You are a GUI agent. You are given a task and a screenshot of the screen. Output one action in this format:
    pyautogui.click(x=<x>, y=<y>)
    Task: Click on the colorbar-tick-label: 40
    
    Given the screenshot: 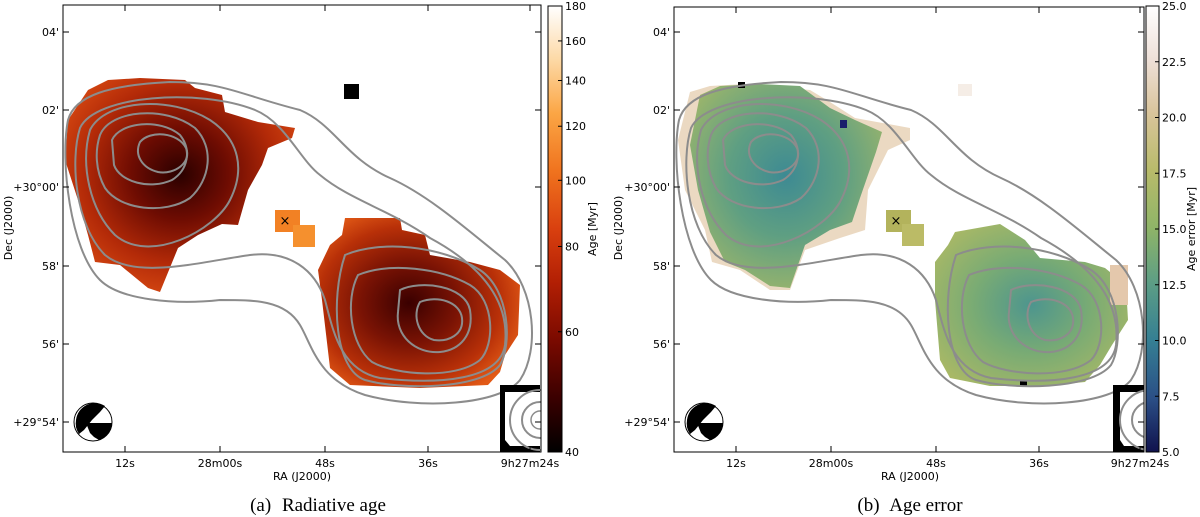 What is the action you would take?
    pyautogui.click(x=572, y=452)
    